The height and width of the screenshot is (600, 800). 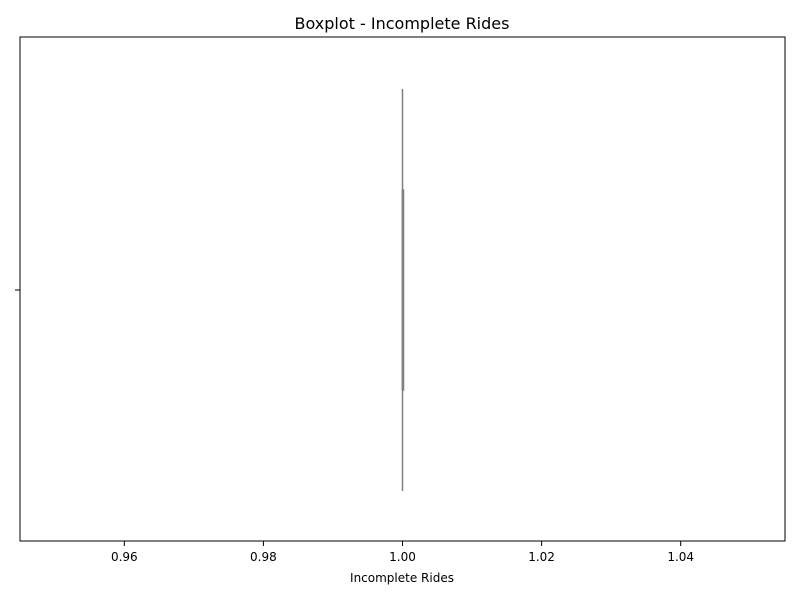 What do you see at coordinates (403, 290) in the screenshot?
I see `box-group` at bounding box center [403, 290].